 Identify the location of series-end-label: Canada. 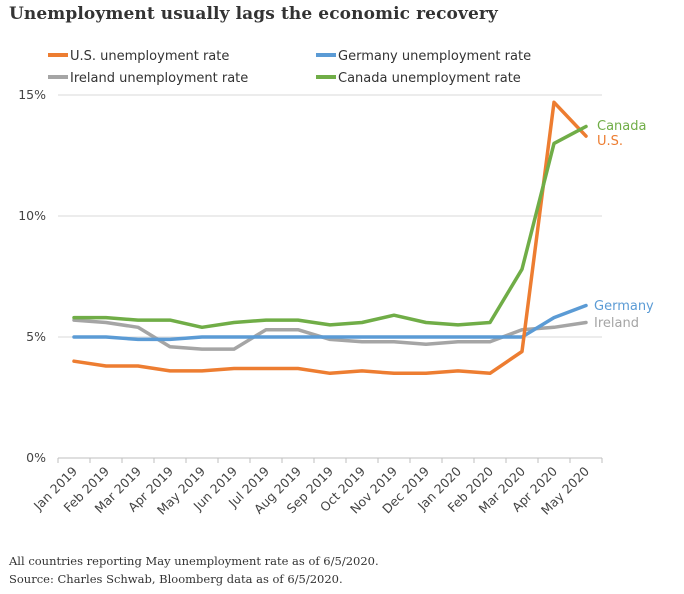
(621, 126).